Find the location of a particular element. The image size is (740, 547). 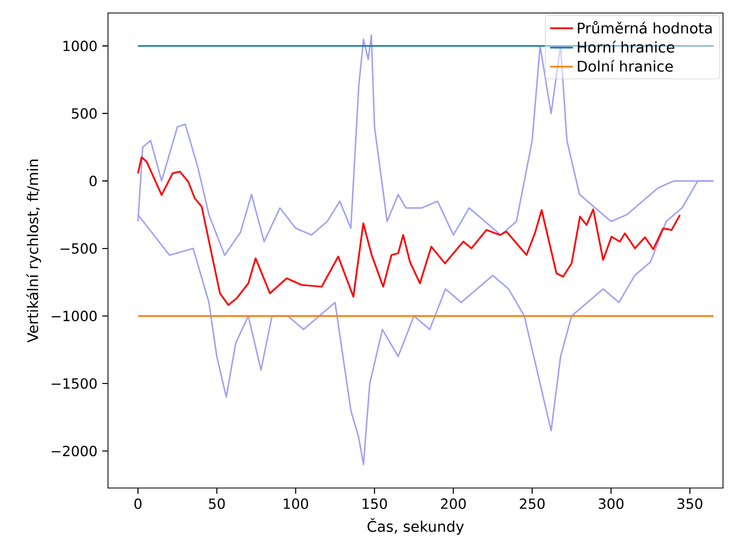

y-tick-label: 0 is located at coordinates (93, 181).